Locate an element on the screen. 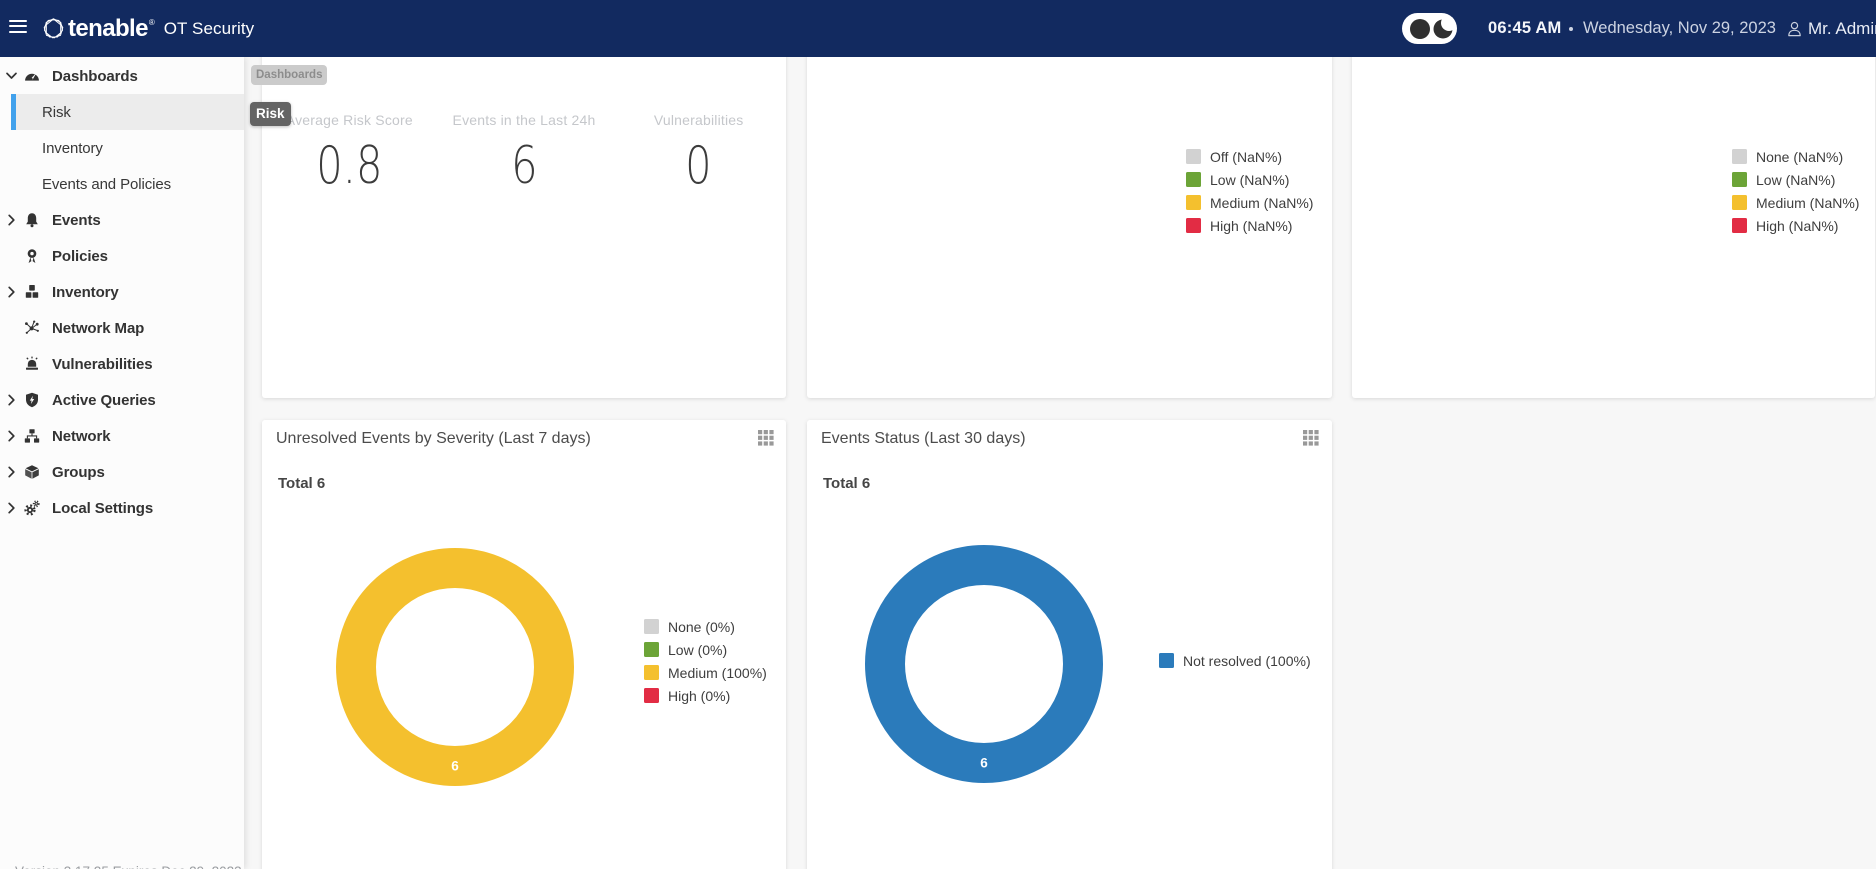 The width and height of the screenshot is (1876, 869). hamburger-menu-icon is located at coordinates (18, 28).